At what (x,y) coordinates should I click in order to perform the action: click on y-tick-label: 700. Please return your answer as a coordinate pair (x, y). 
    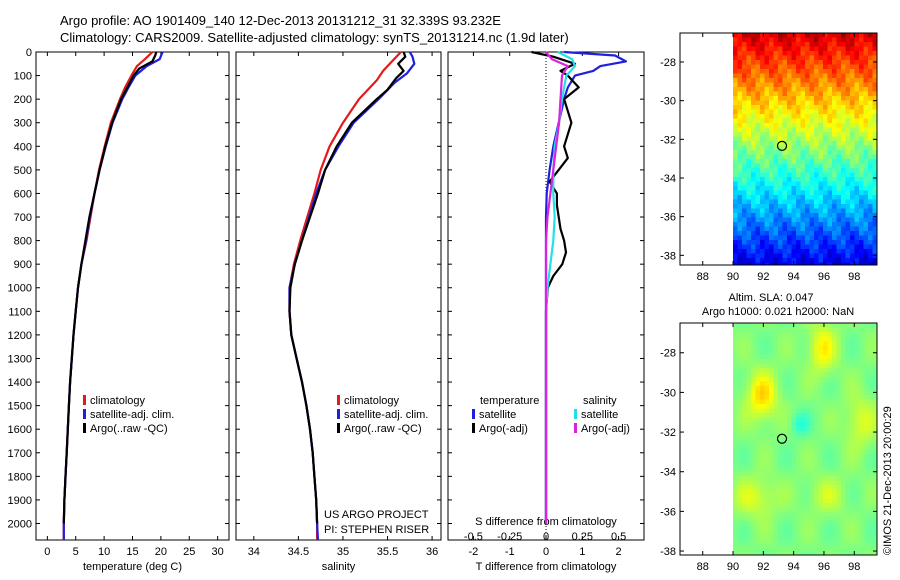
    Looking at the image, I should click on (23, 218).